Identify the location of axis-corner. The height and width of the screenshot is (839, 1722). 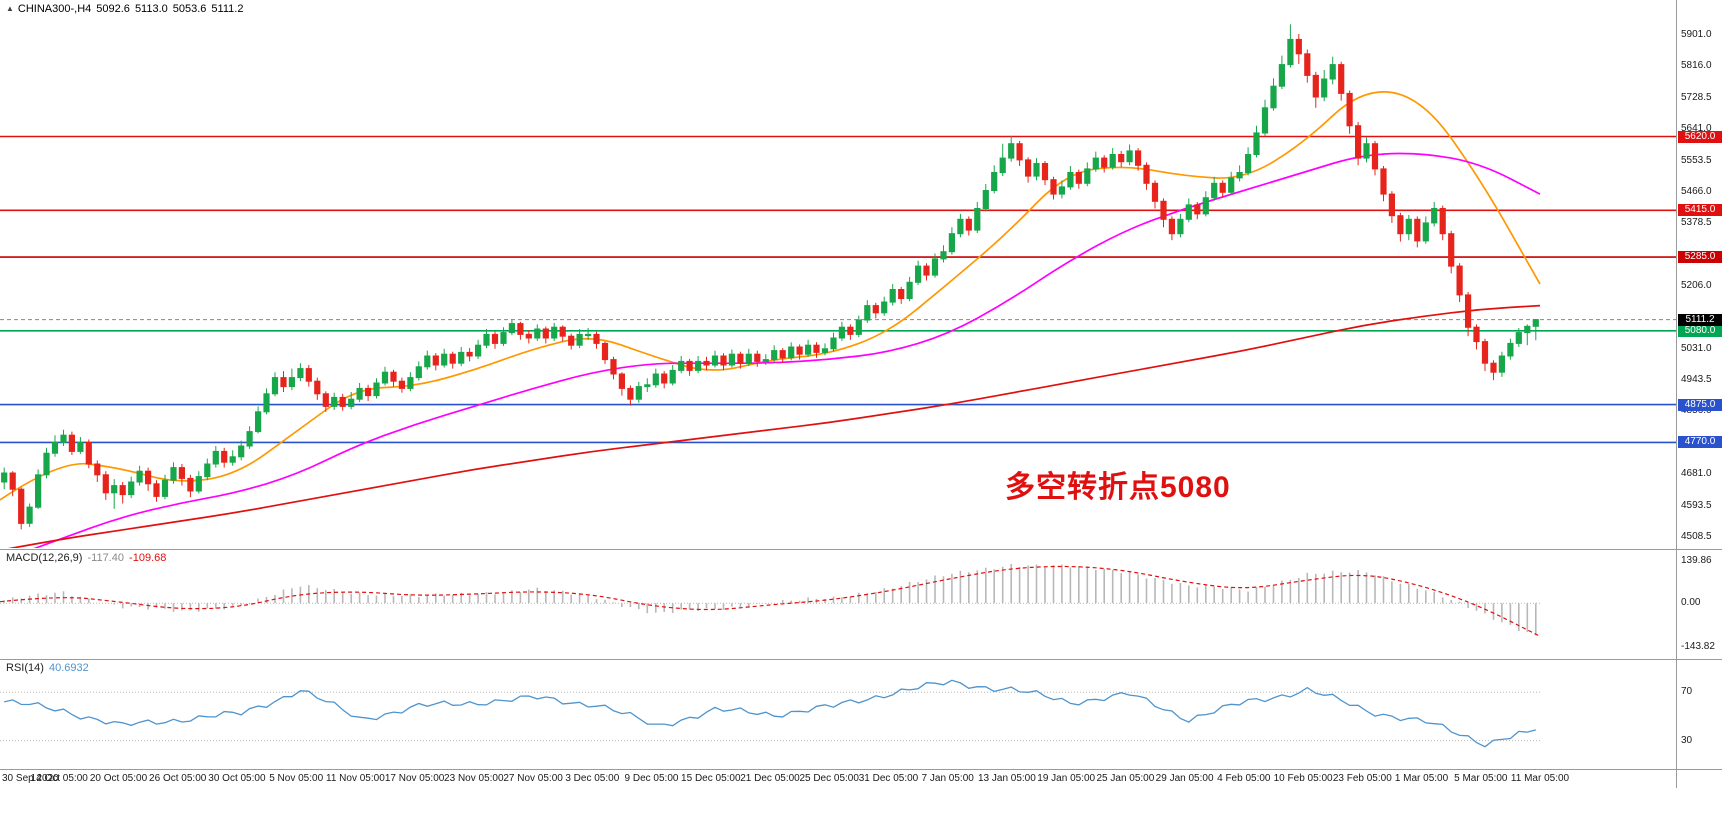
(1699, 779).